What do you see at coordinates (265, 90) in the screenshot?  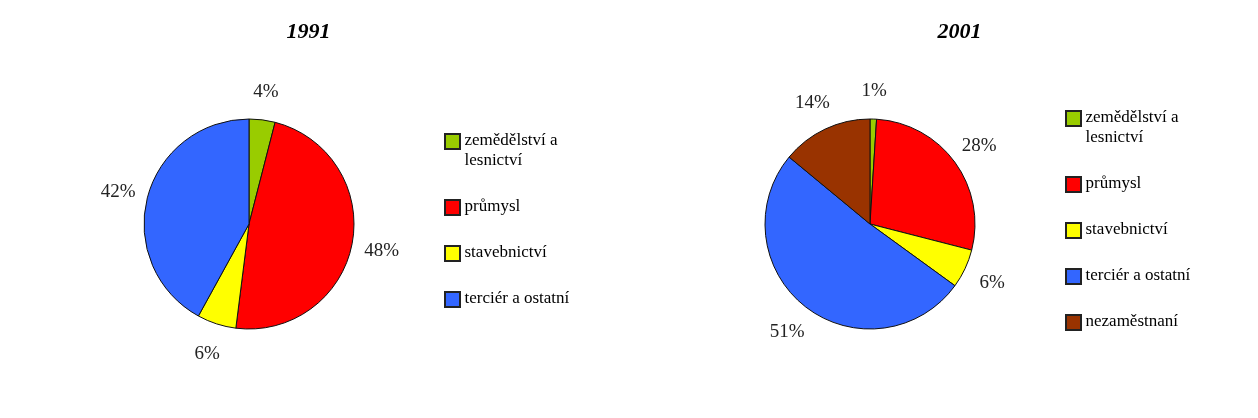 I see `data-label: 4%` at bounding box center [265, 90].